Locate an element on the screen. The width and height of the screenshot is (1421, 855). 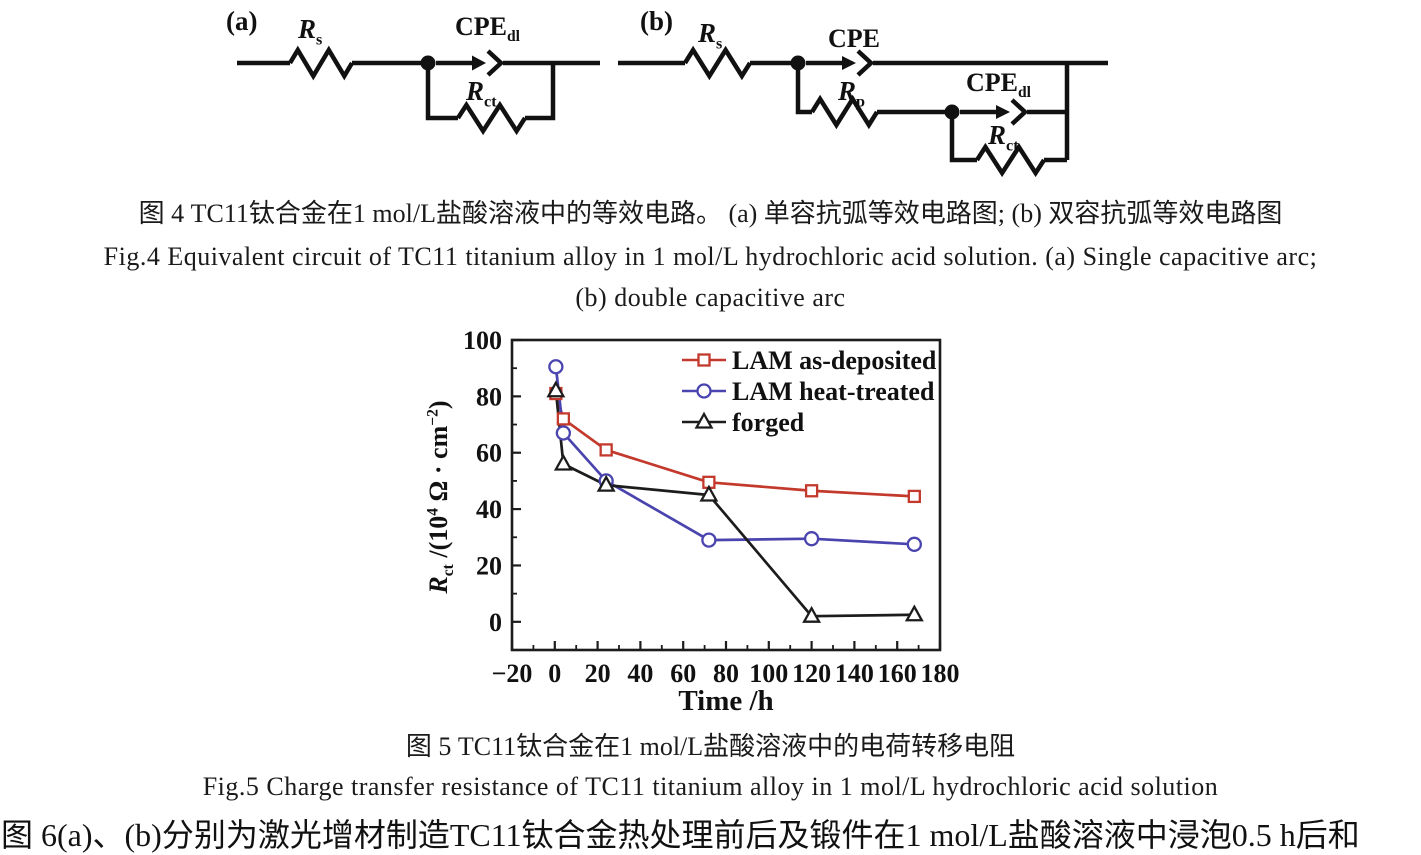
circuit-a-rs-label: Rs is located at coordinates (310, 31).